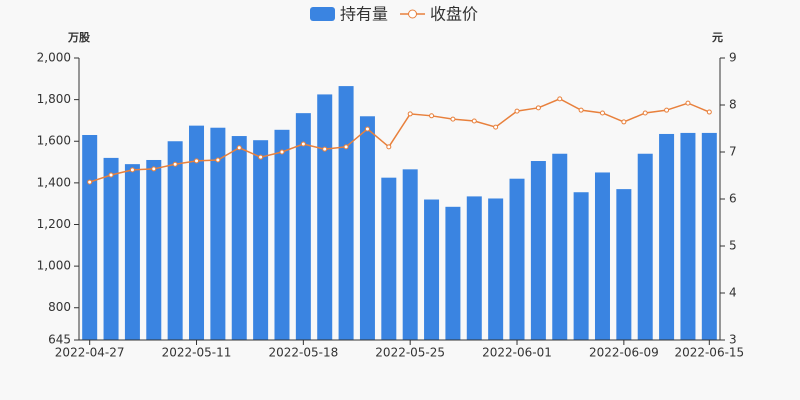 The width and height of the screenshot is (800, 400). I want to click on y2-tick-label: 5, so click(733, 246).